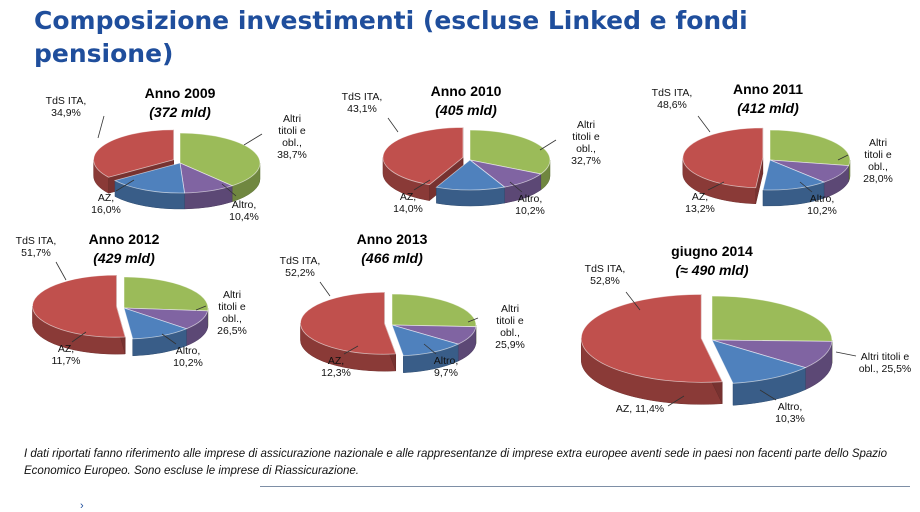 This screenshot has width=920, height=512. I want to click on chart-title: giugno 2014, so click(712, 251).